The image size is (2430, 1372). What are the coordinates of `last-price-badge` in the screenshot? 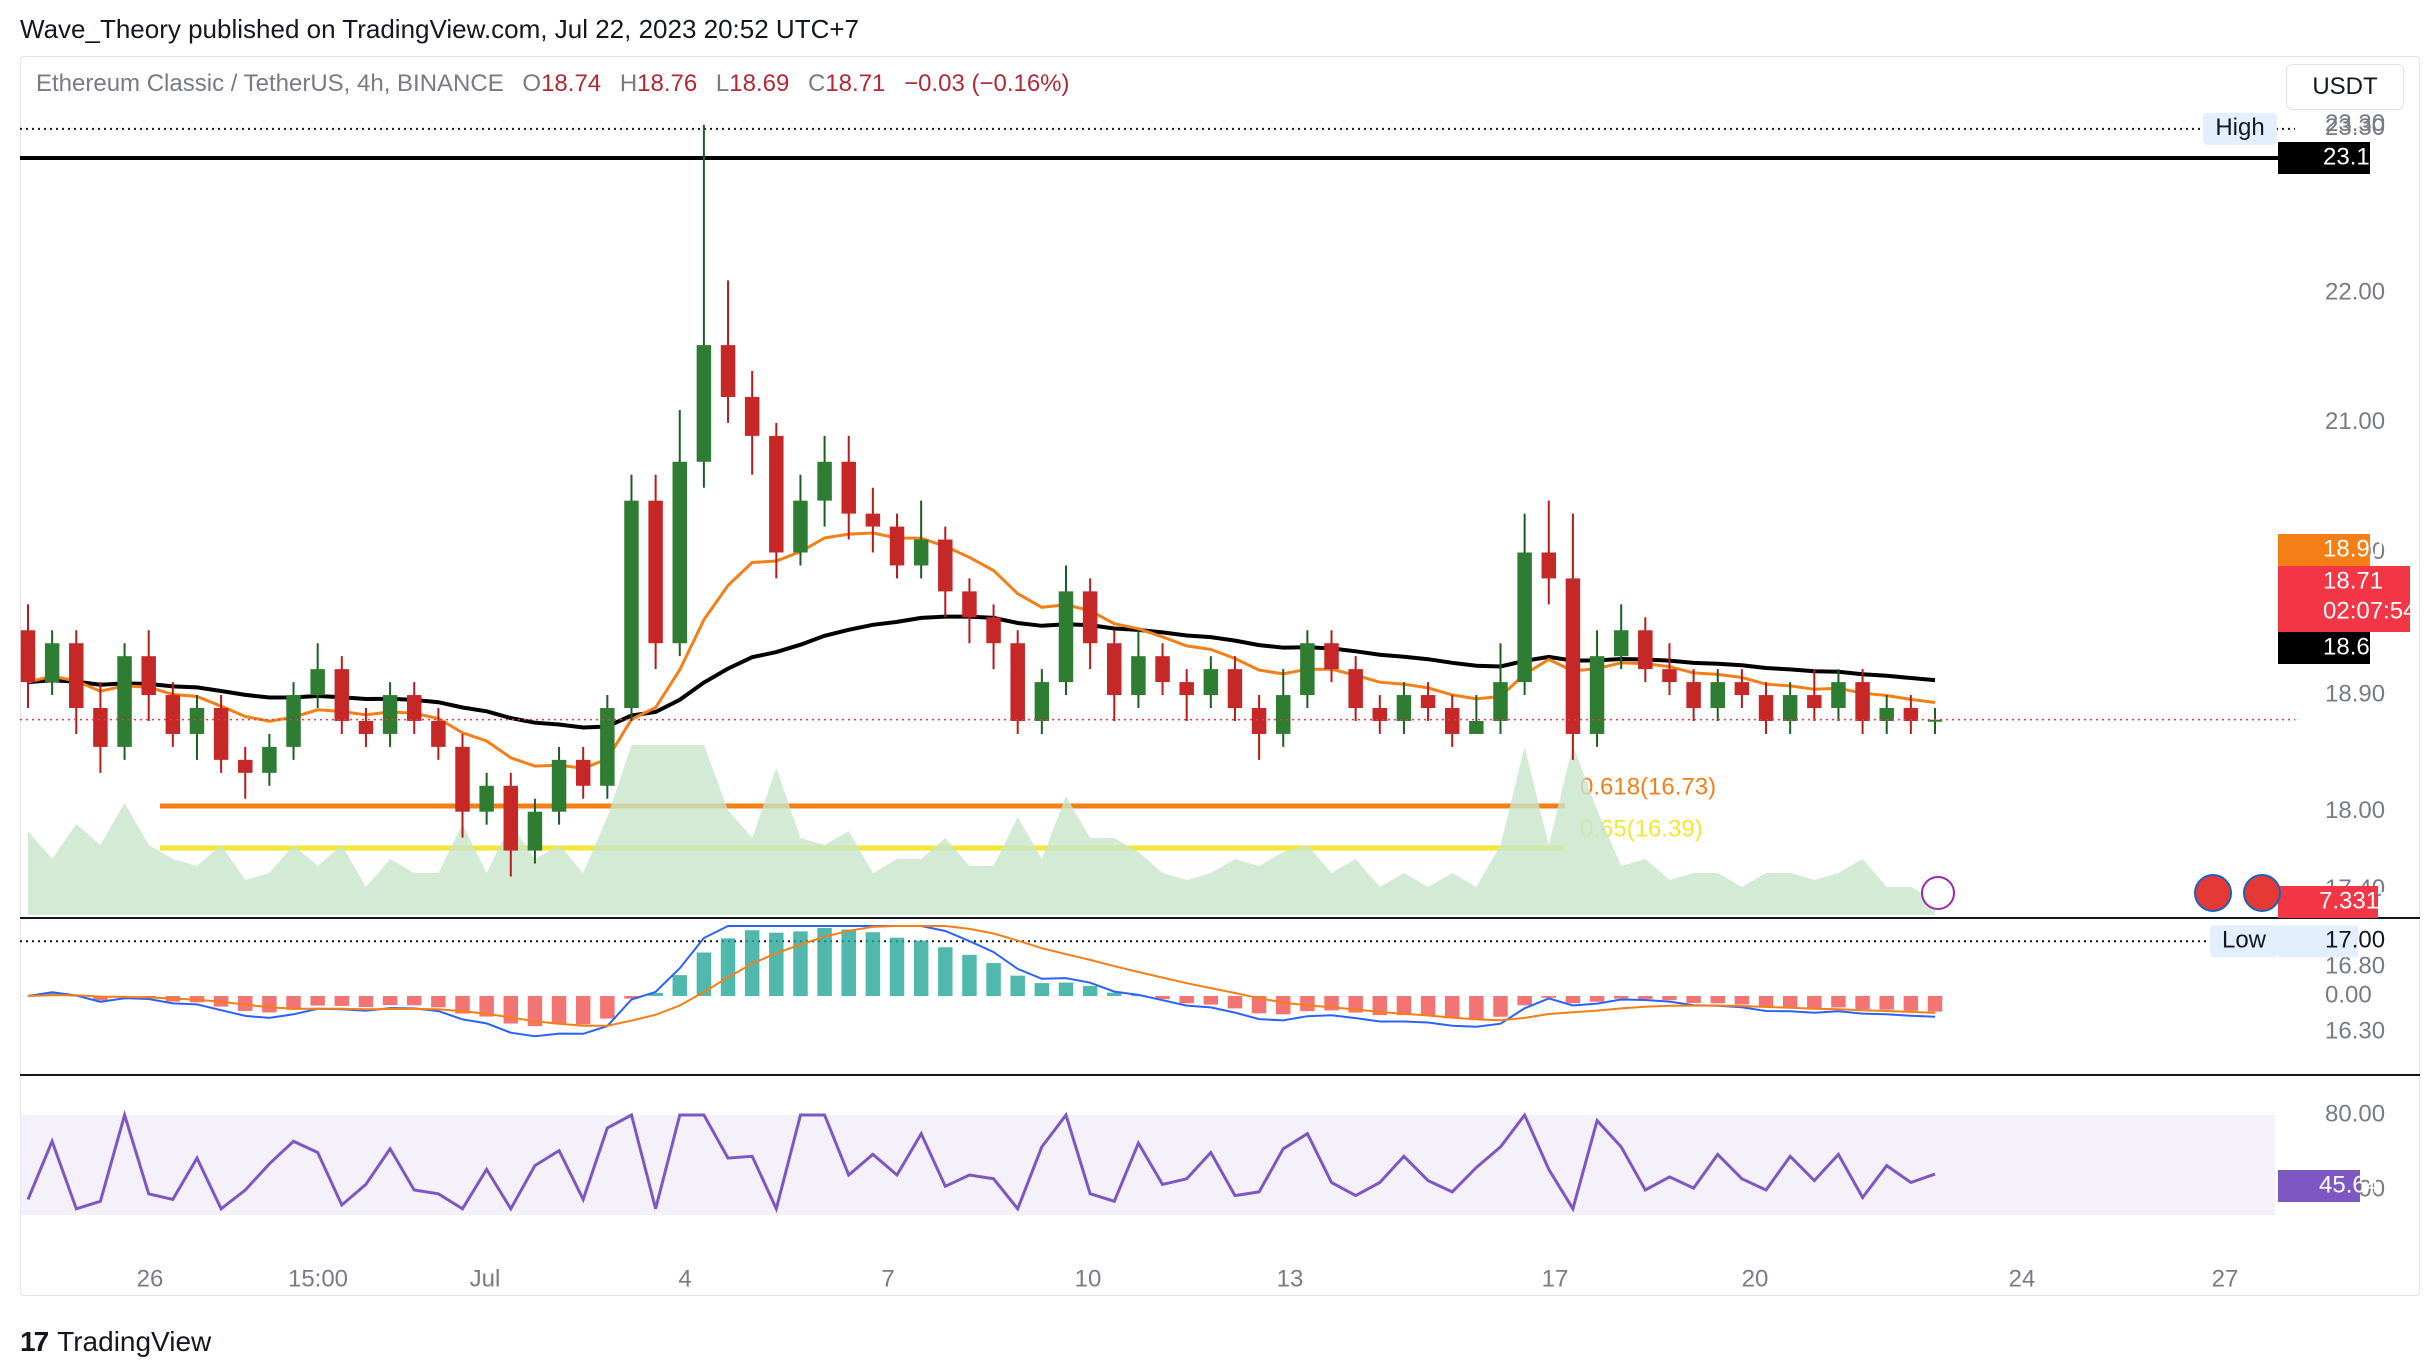 It's located at (2344, 599).